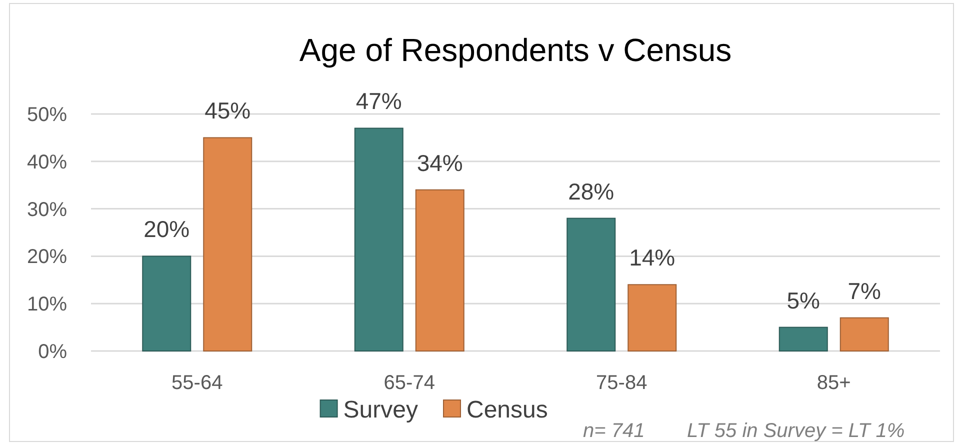 This screenshot has width=963, height=446. I want to click on y-tick-label: 40%, so click(47, 162).